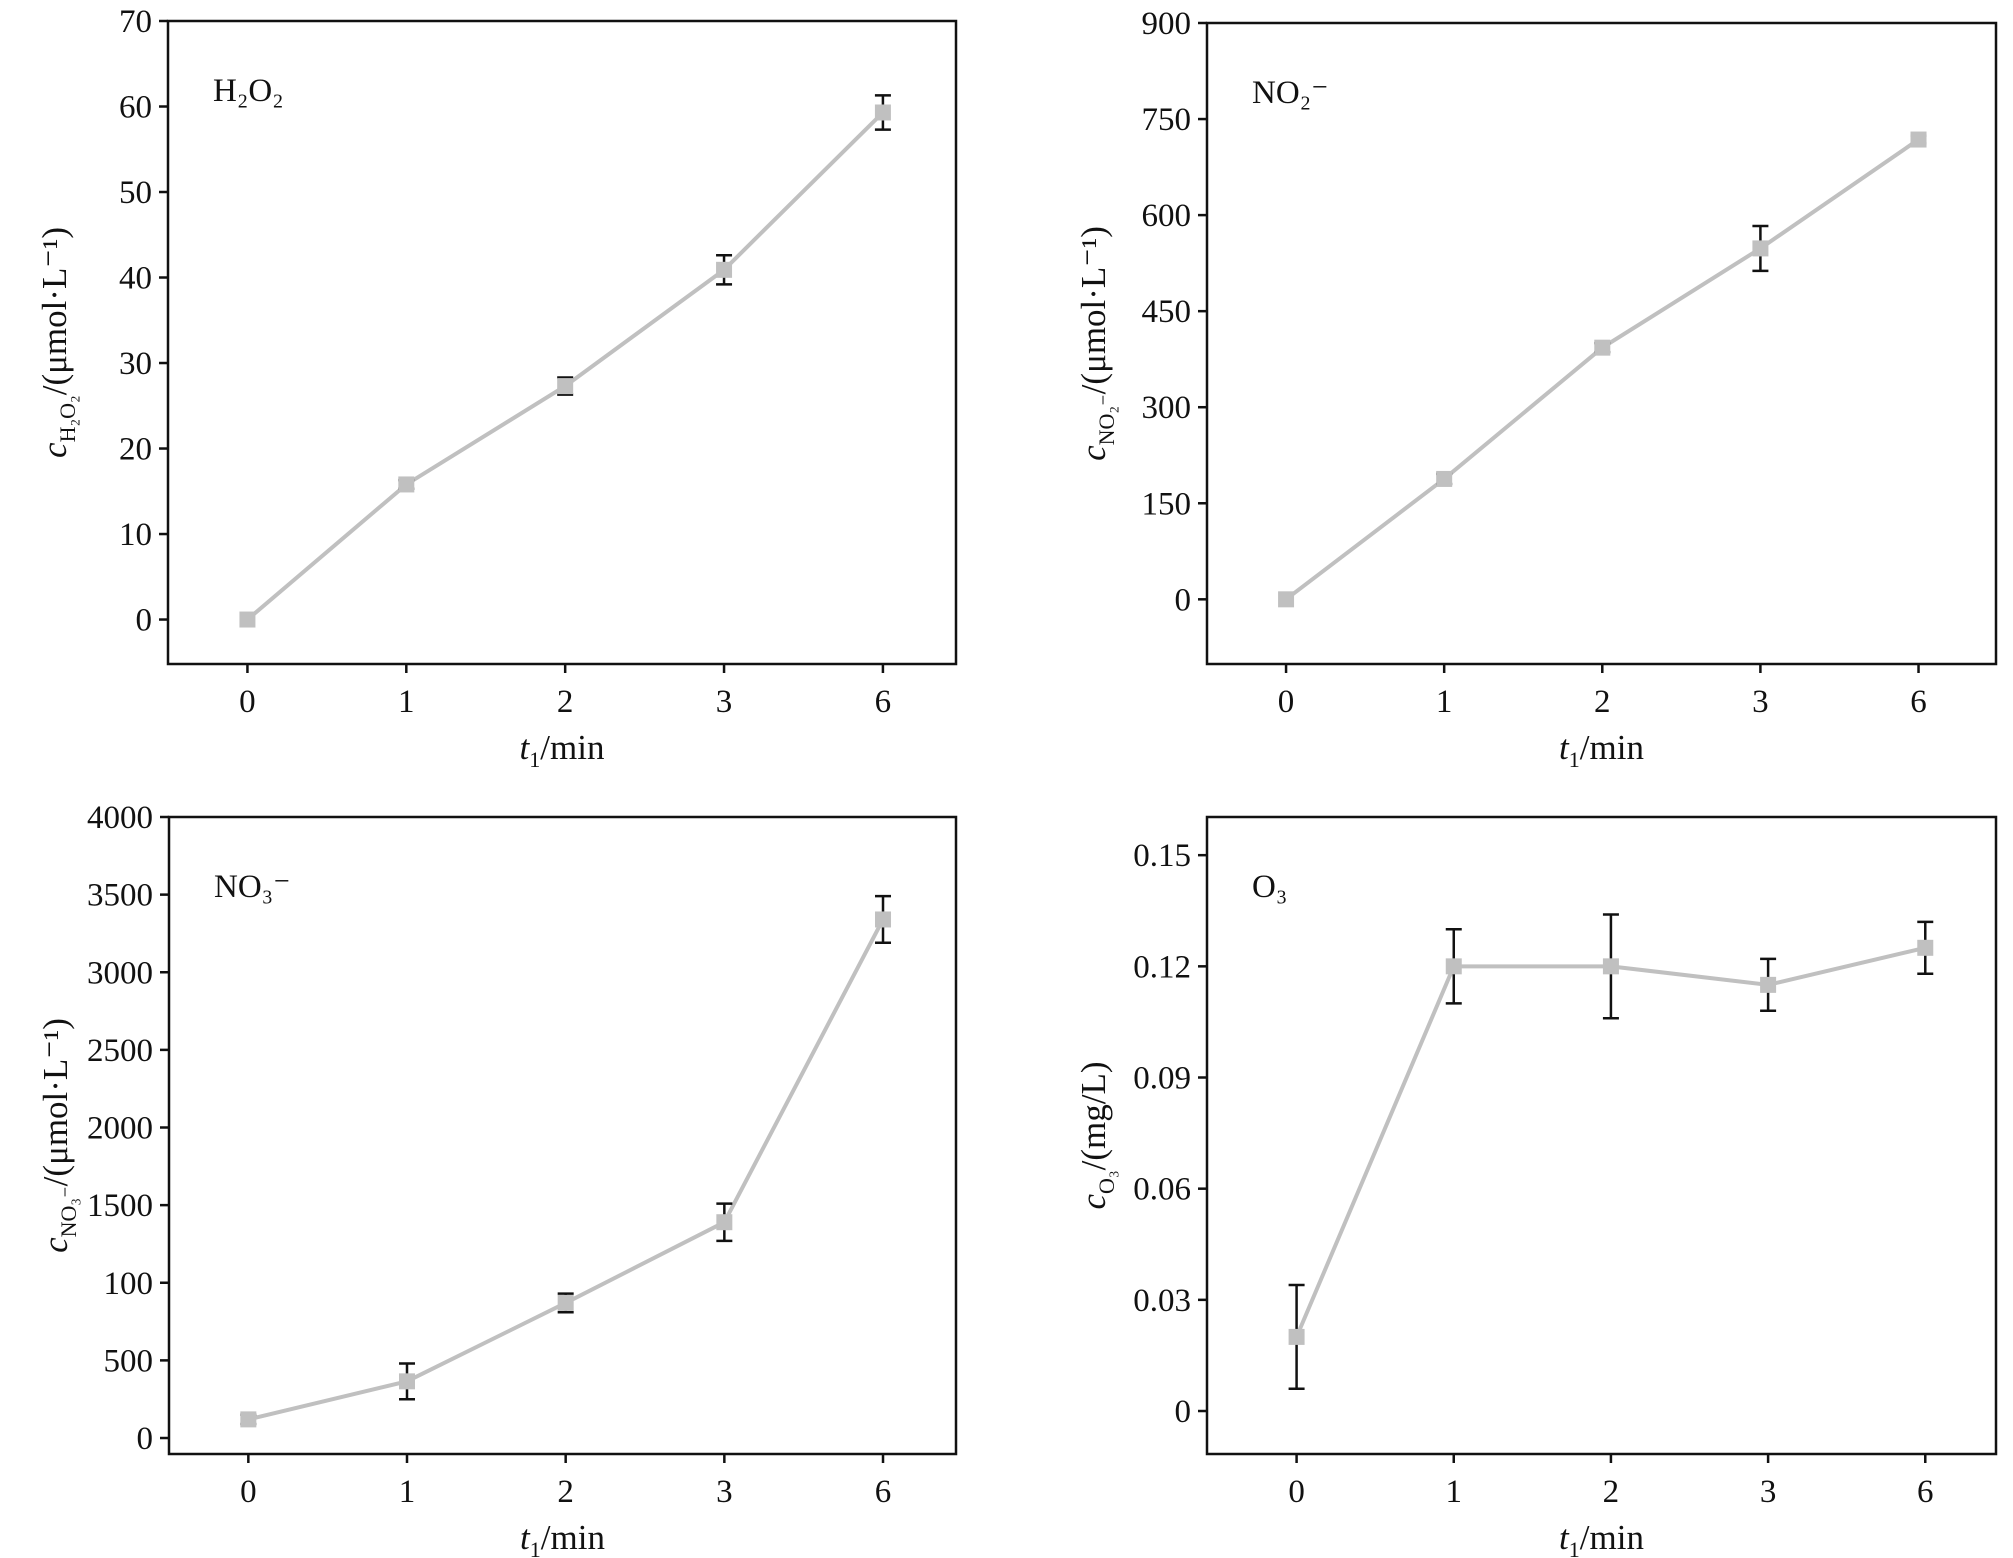 The height and width of the screenshot is (1558, 2013). What do you see at coordinates (1454, 1492) in the screenshot?
I see `x-tick-label: 1` at bounding box center [1454, 1492].